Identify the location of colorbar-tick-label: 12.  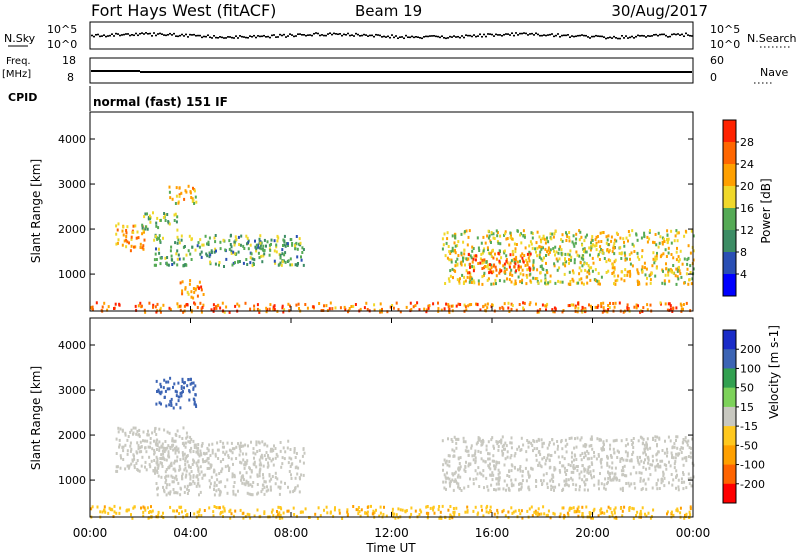
(747, 230).